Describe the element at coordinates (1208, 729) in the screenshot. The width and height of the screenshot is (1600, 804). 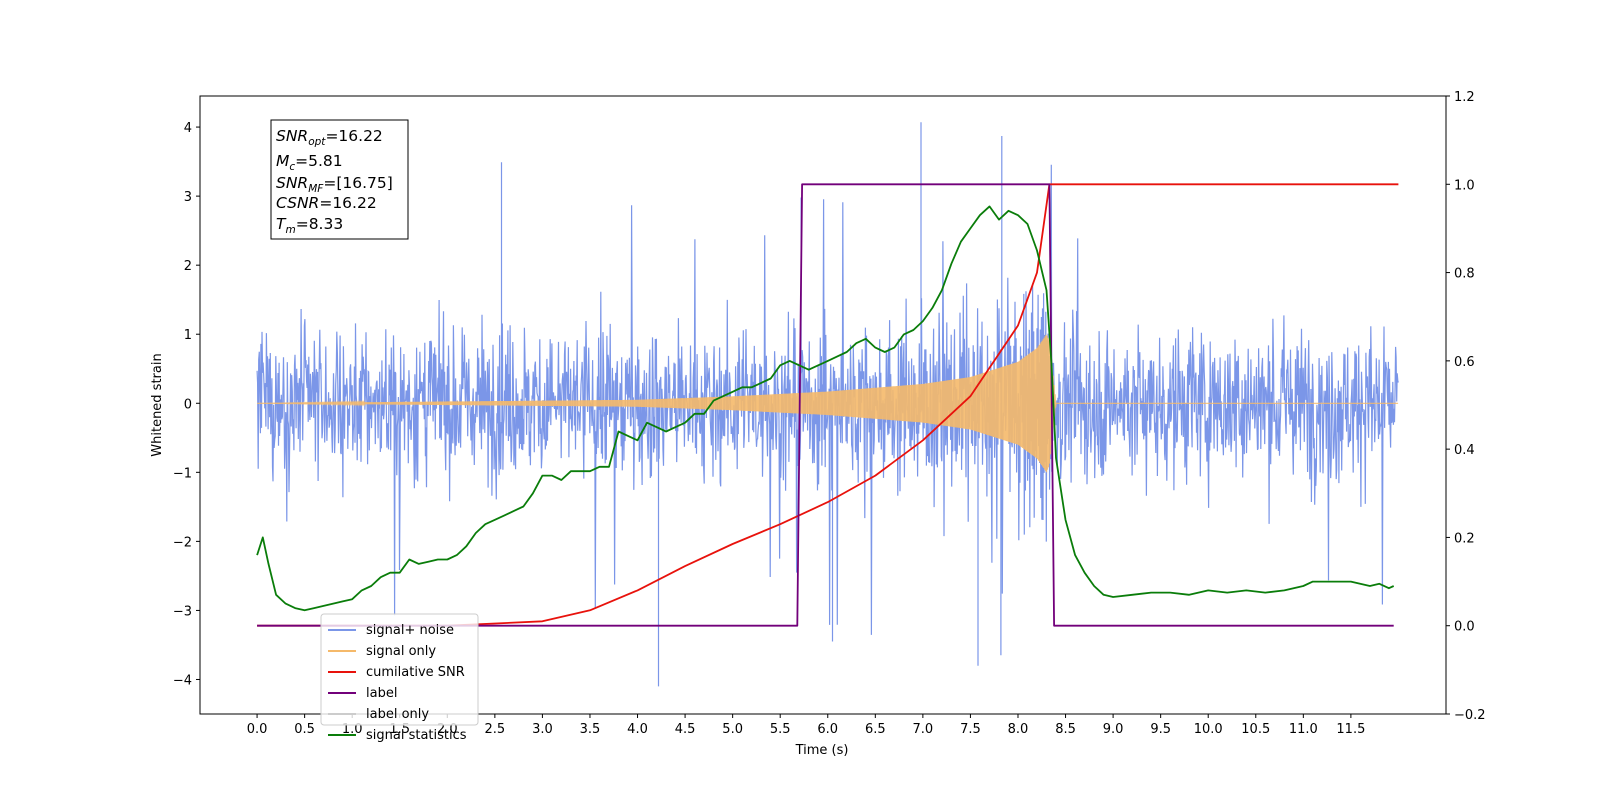
I see `x-tick-label: 10.0` at that location.